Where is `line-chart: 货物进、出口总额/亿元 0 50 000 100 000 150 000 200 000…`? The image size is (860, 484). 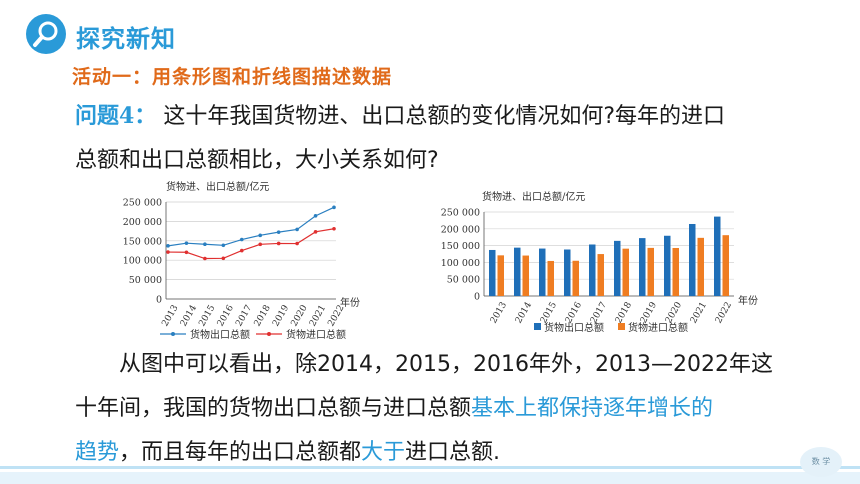
line-chart: 货物进、出口总额/亿元 0 50 000 100 000 150 000 200 000… is located at coordinates (241, 260).